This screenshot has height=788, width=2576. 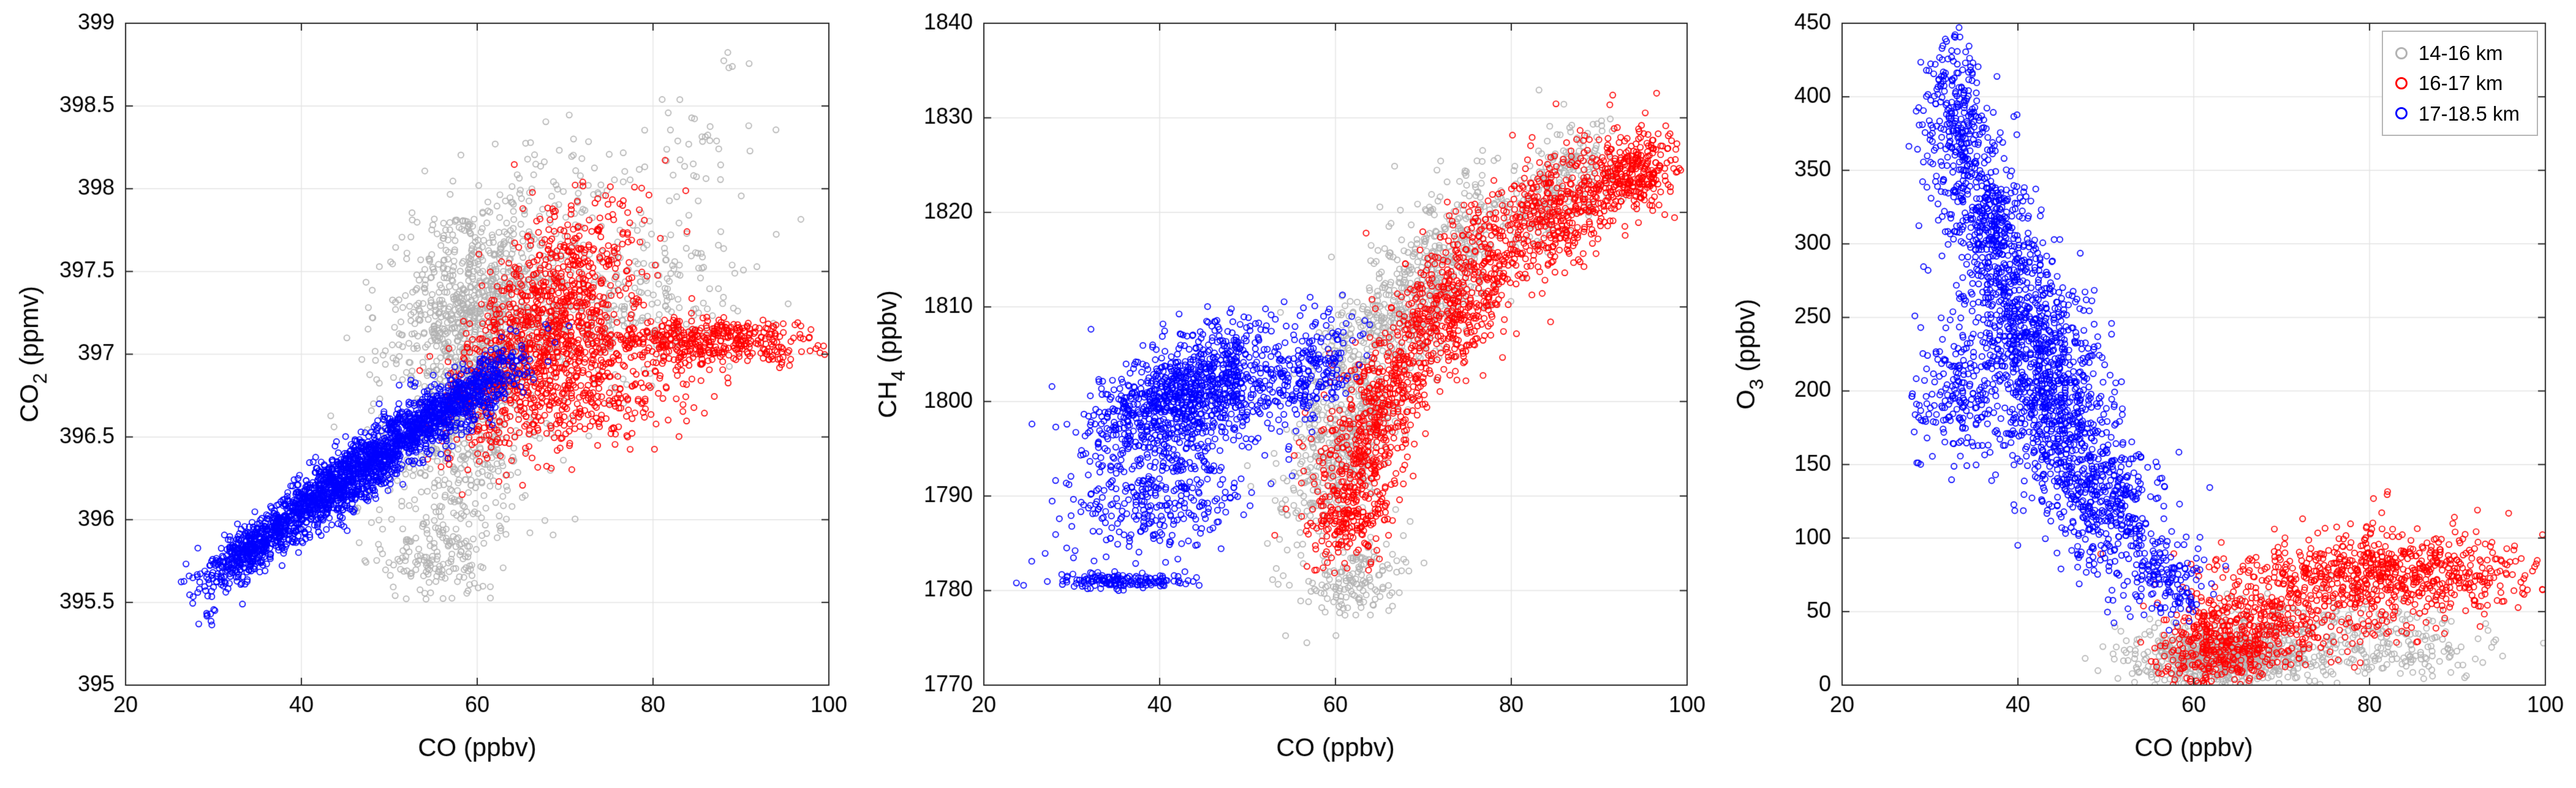 I want to click on legend-item-16-17km: 16-17 km, so click(x=2457, y=83).